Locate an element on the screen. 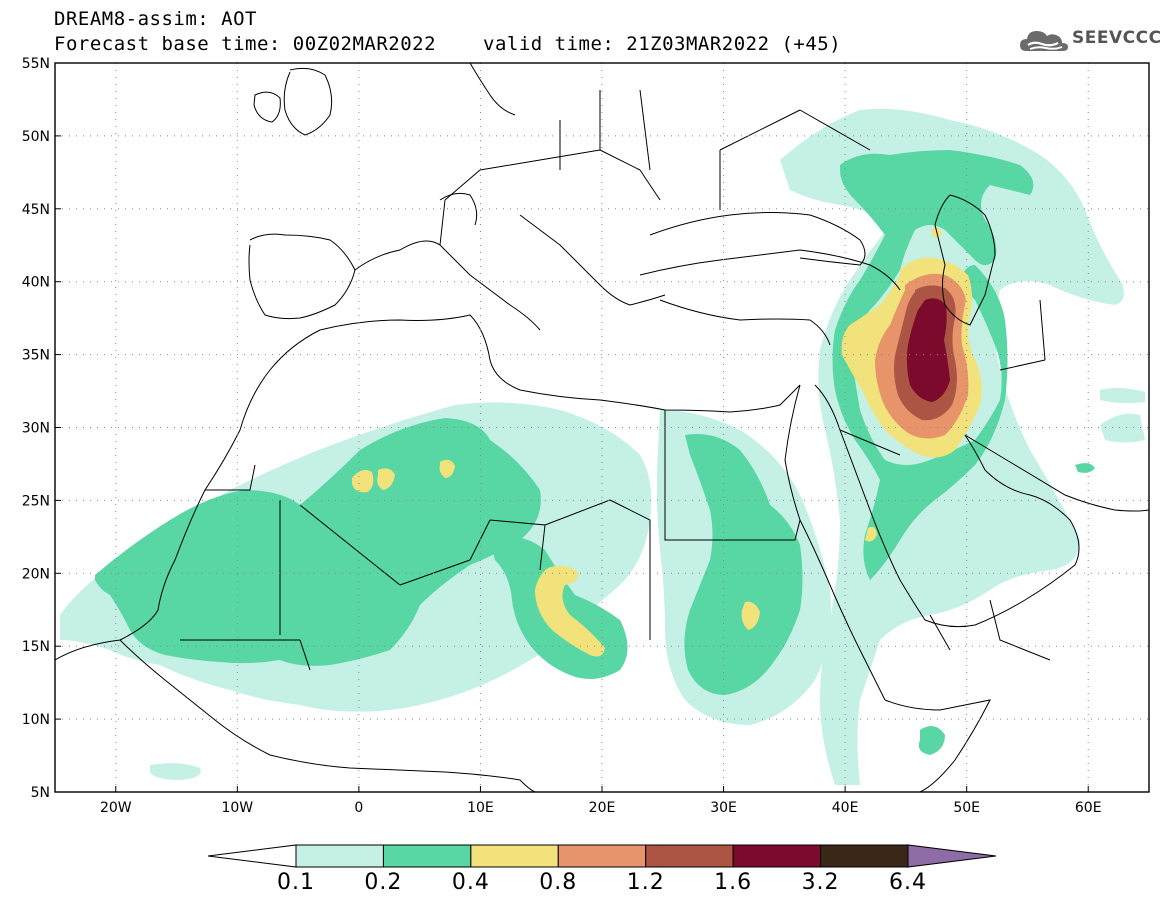 The image size is (1165, 905). lon-tick-label: 30E is located at coordinates (723, 808).